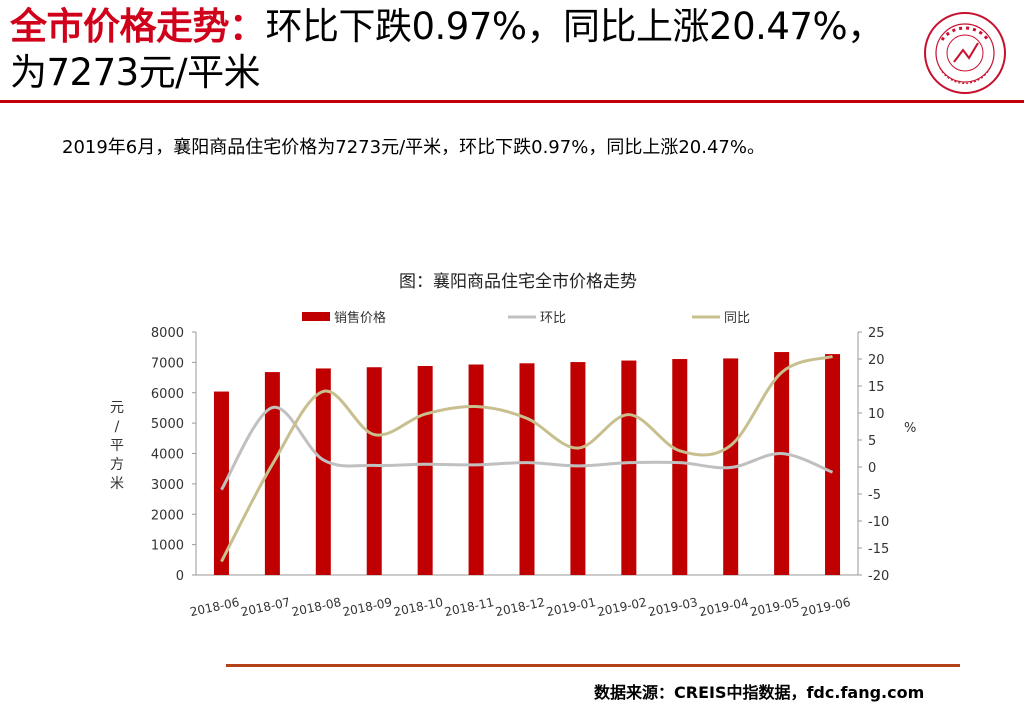 This screenshot has height=709, width=1024. Describe the element at coordinates (167, 394) in the screenshot. I see `left-tick-label-6: 6000` at that location.